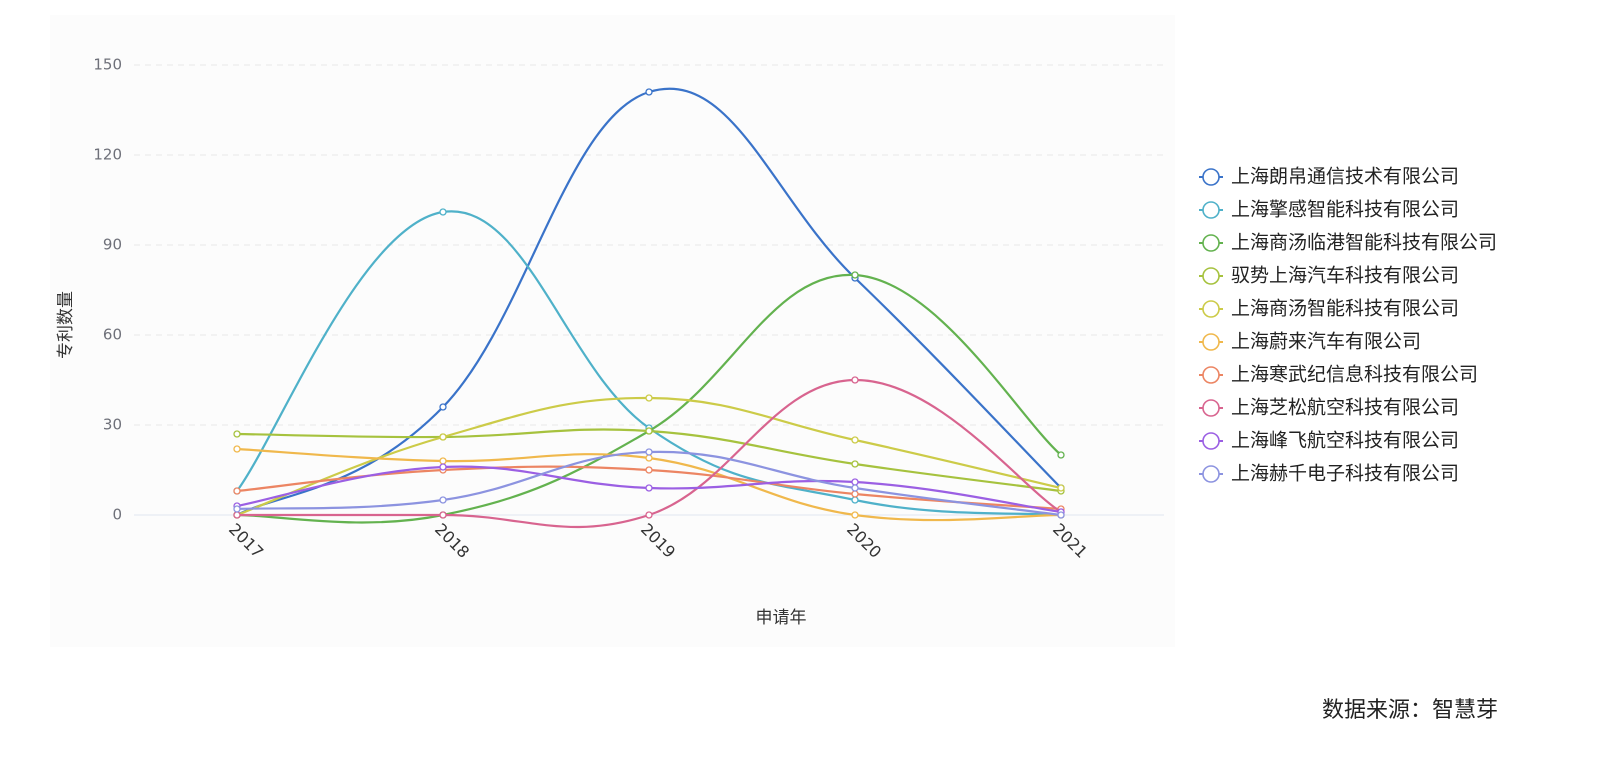 This screenshot has width=1600, height=784. Describe the element at coordinates (781, 618) in the screenshot. I see `x-axis-label: 申请年` at that location.